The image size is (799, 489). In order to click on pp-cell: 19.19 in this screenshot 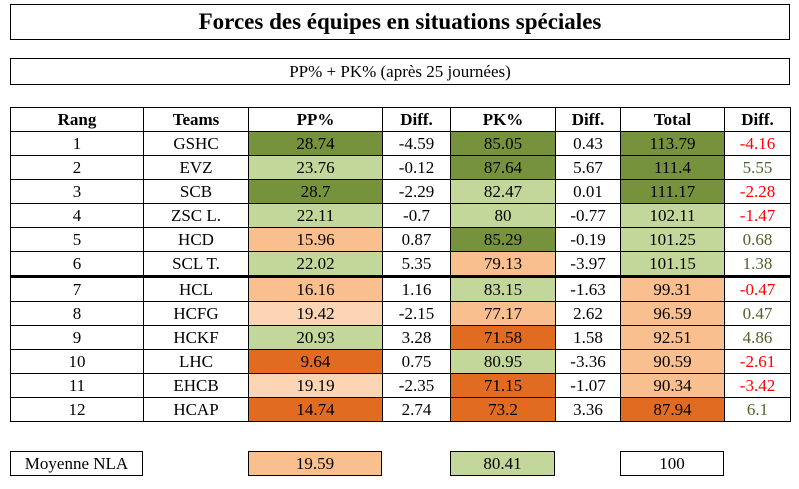, I will do `click(315, 385)`.